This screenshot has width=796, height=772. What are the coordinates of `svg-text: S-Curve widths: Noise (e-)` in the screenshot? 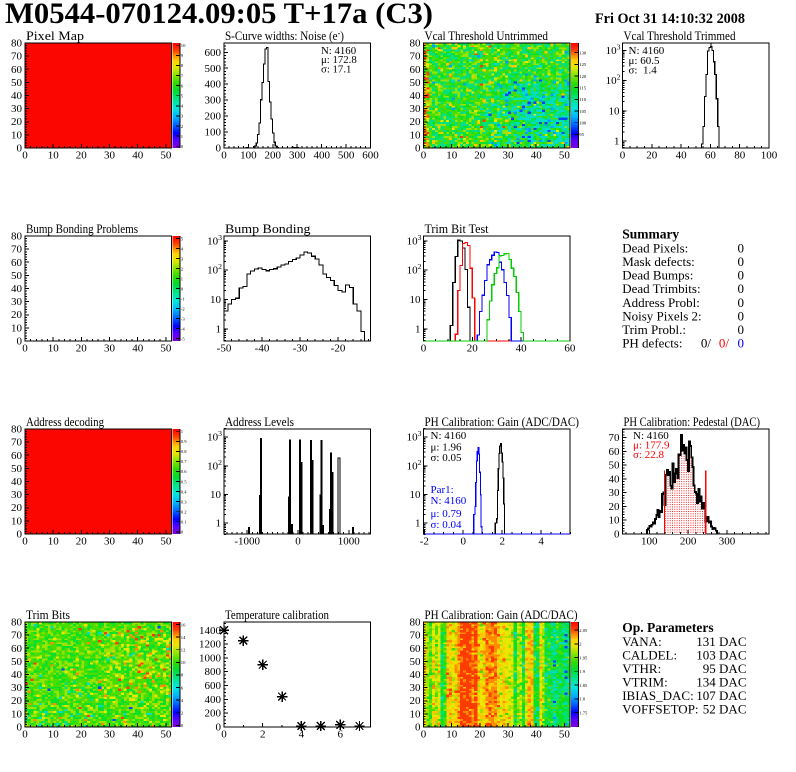 It's located at (284, 35).